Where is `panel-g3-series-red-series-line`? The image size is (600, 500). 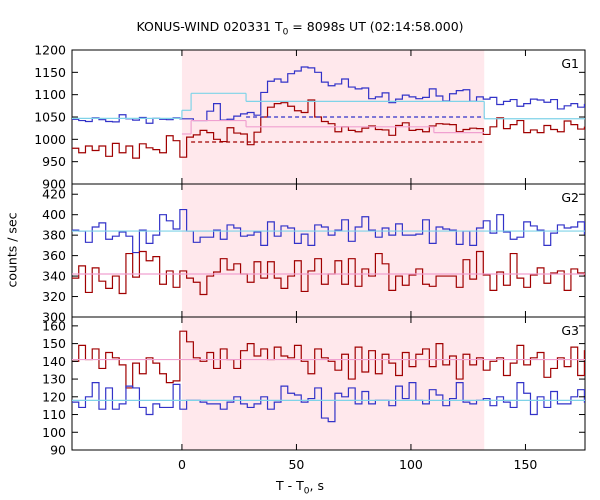 panel-g3-series-red-series-line is located at coordinates (328, 359).